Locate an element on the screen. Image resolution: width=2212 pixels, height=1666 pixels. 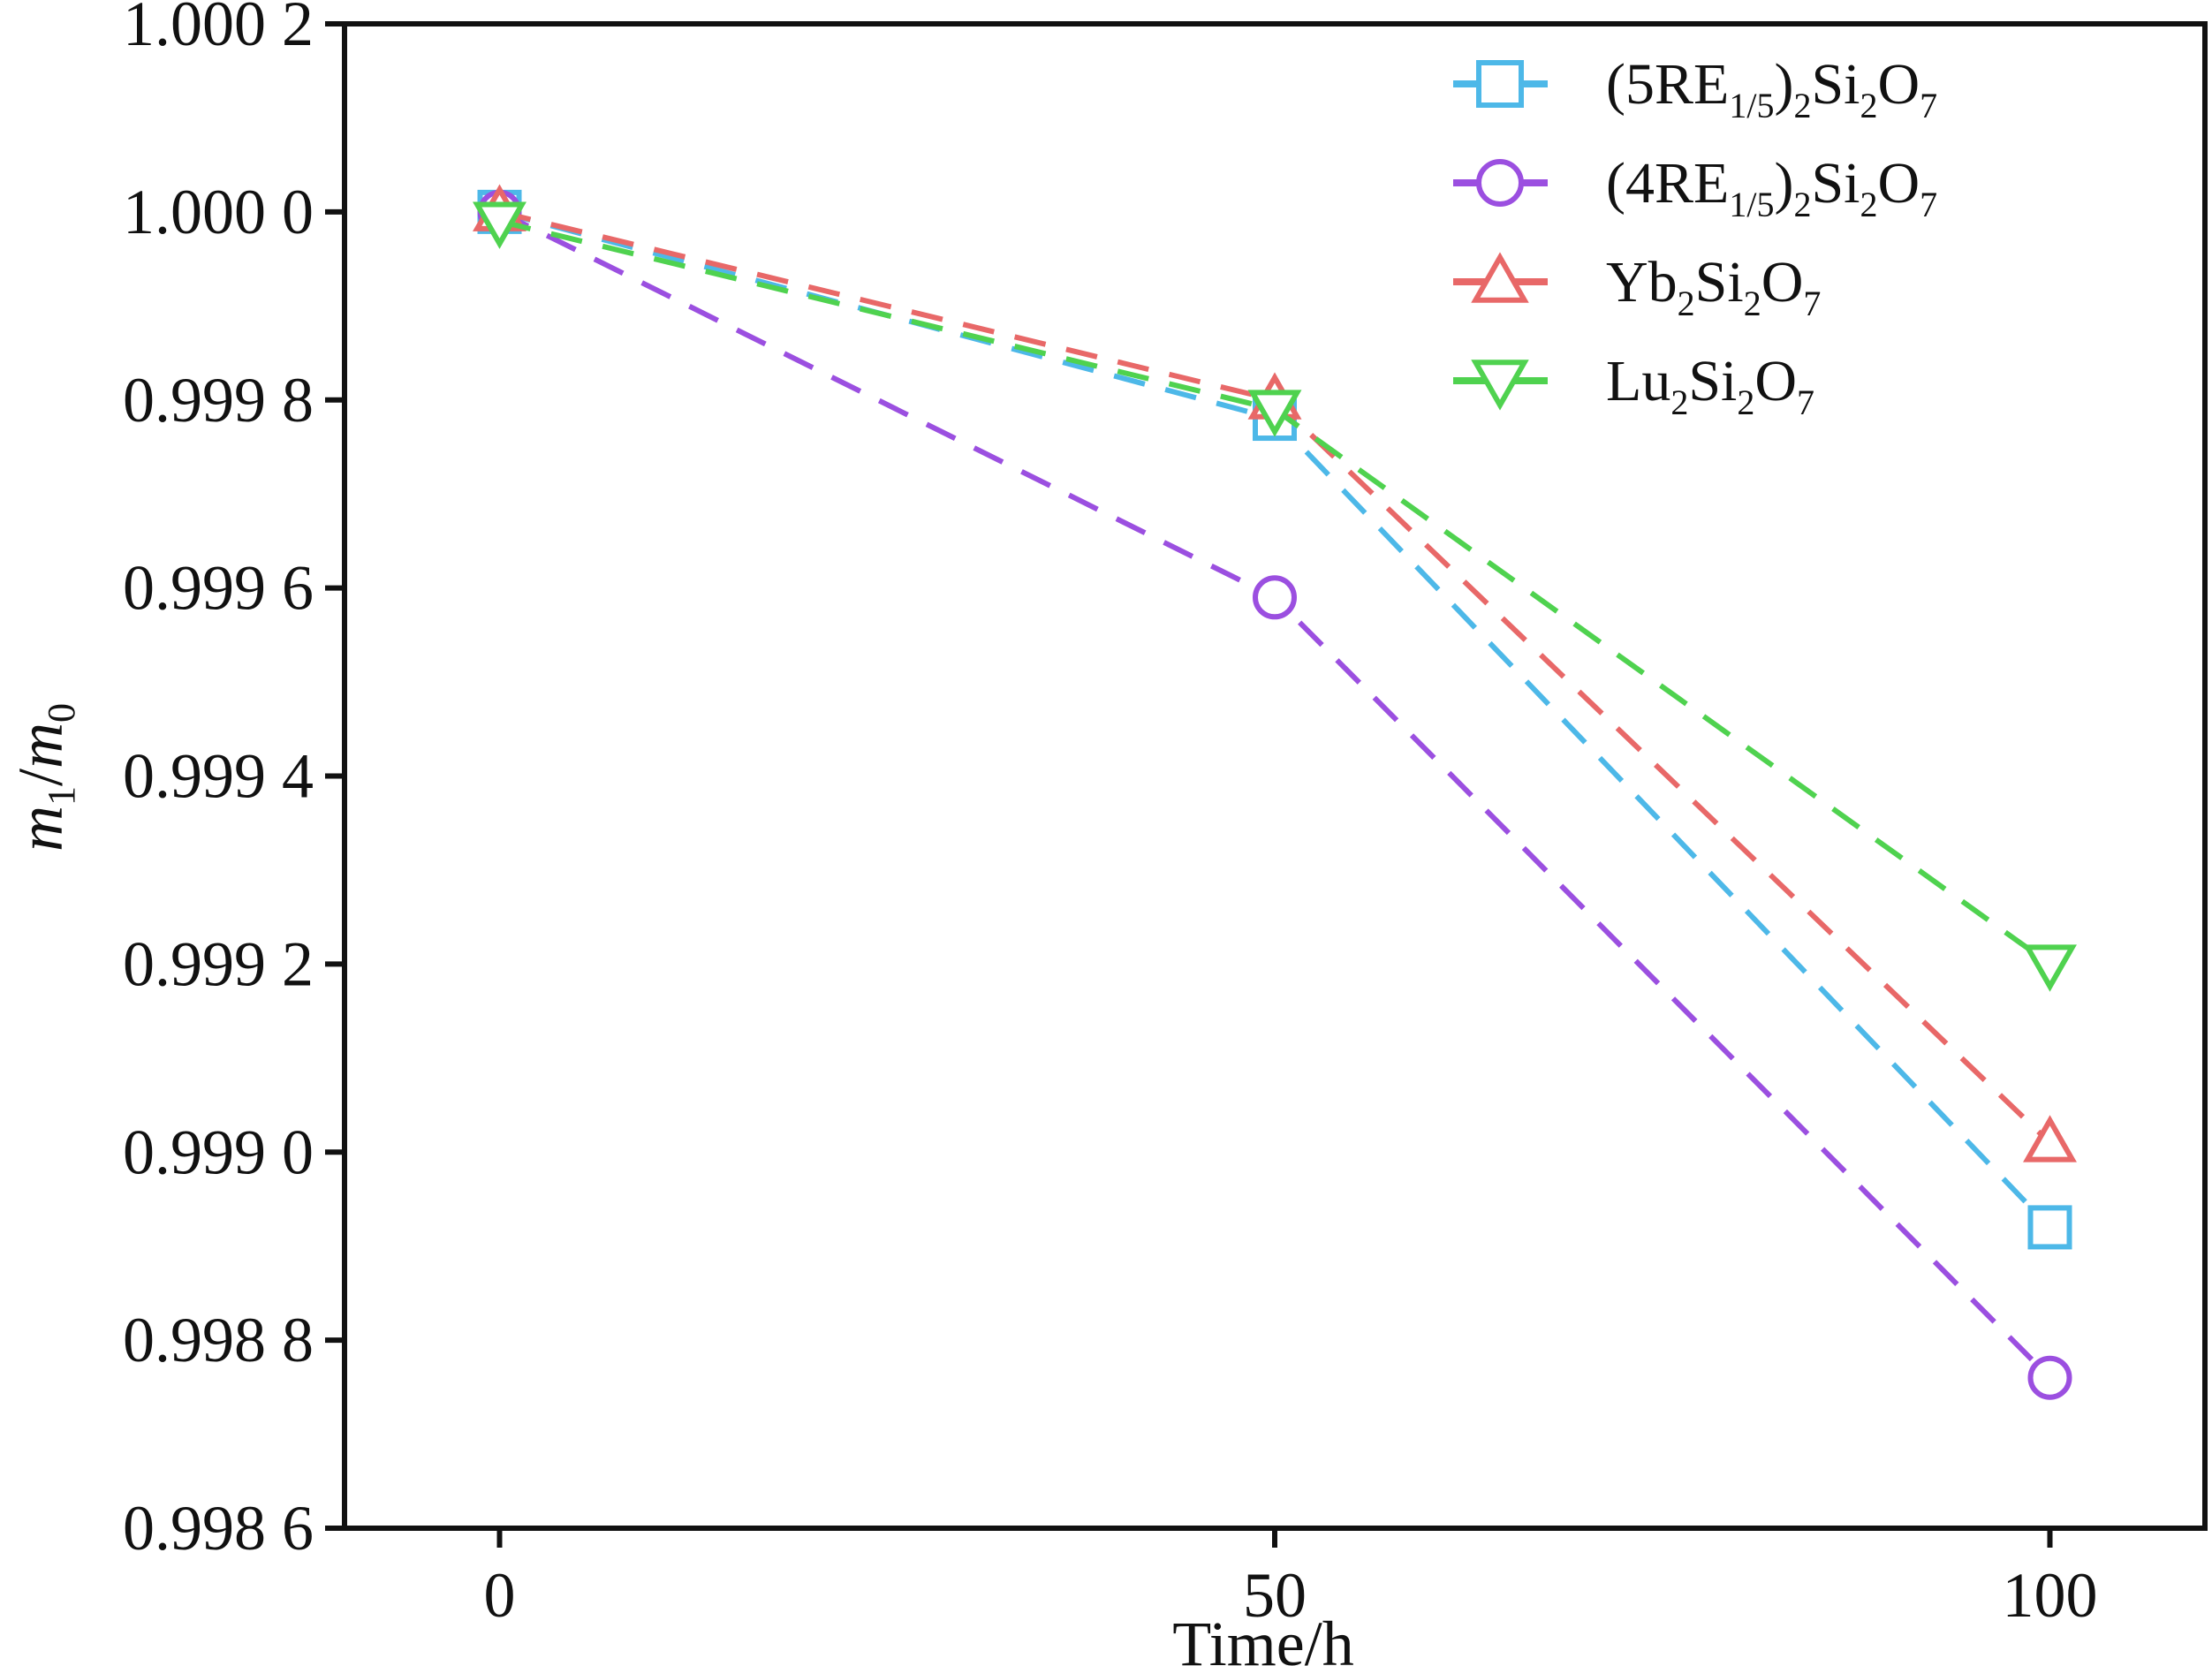
y-tick-label: 1.000 0 is located at coordinates (218, 212).